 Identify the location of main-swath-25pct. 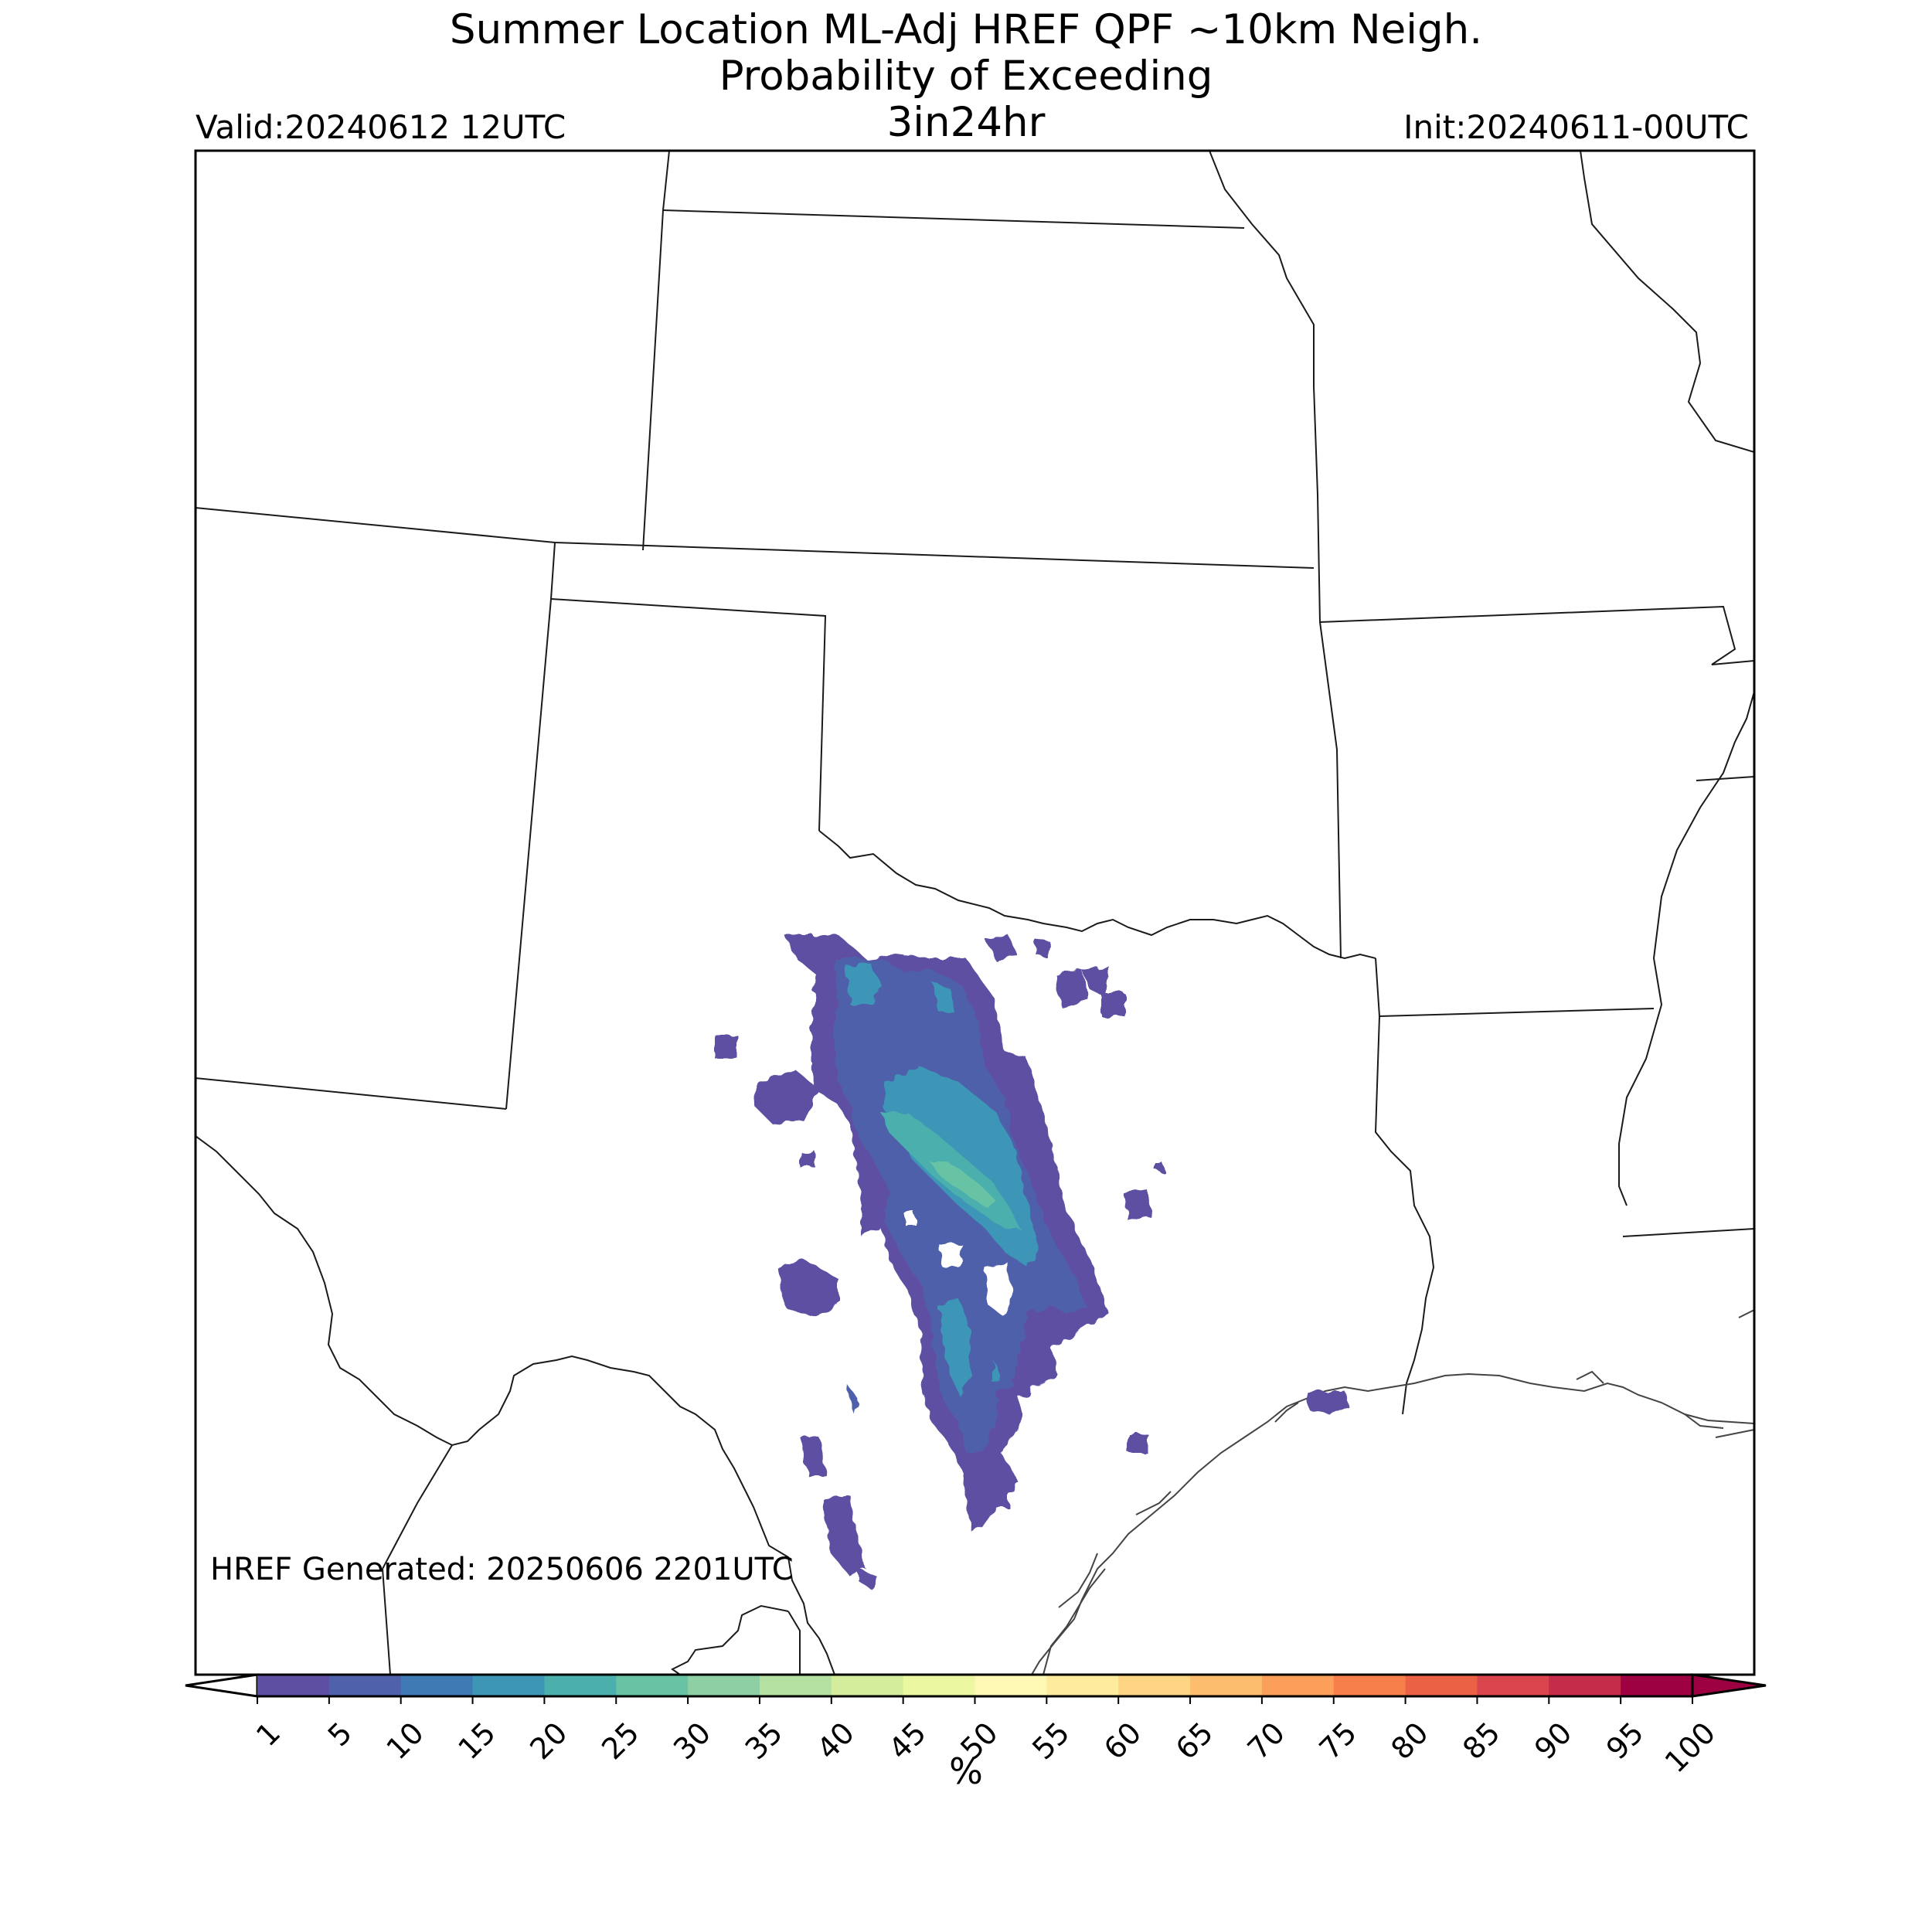
(962, 1184).